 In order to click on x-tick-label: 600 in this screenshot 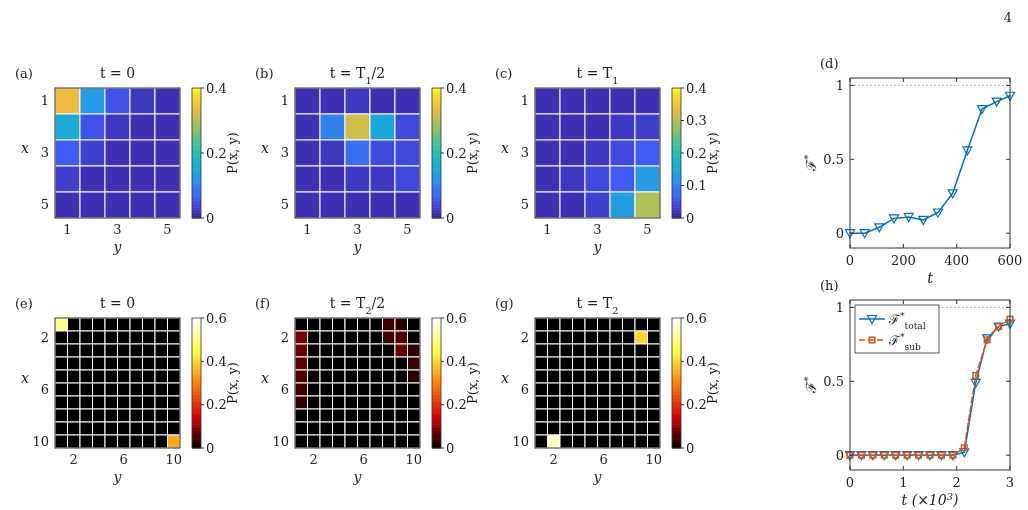, I will do `click(1010, 260)`.